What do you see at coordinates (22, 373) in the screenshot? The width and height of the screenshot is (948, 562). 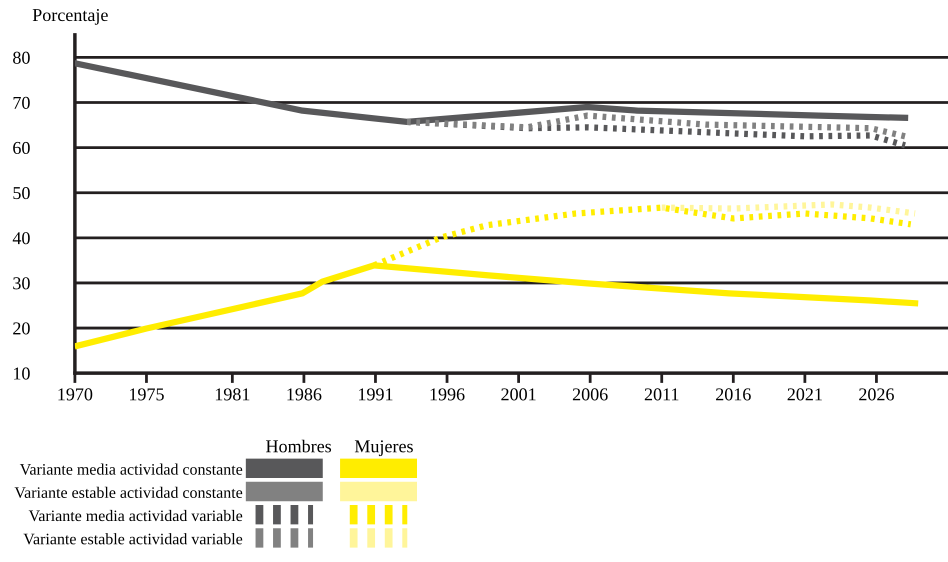 I see `y-tick-label: 10` at bounding box center [22, 373].